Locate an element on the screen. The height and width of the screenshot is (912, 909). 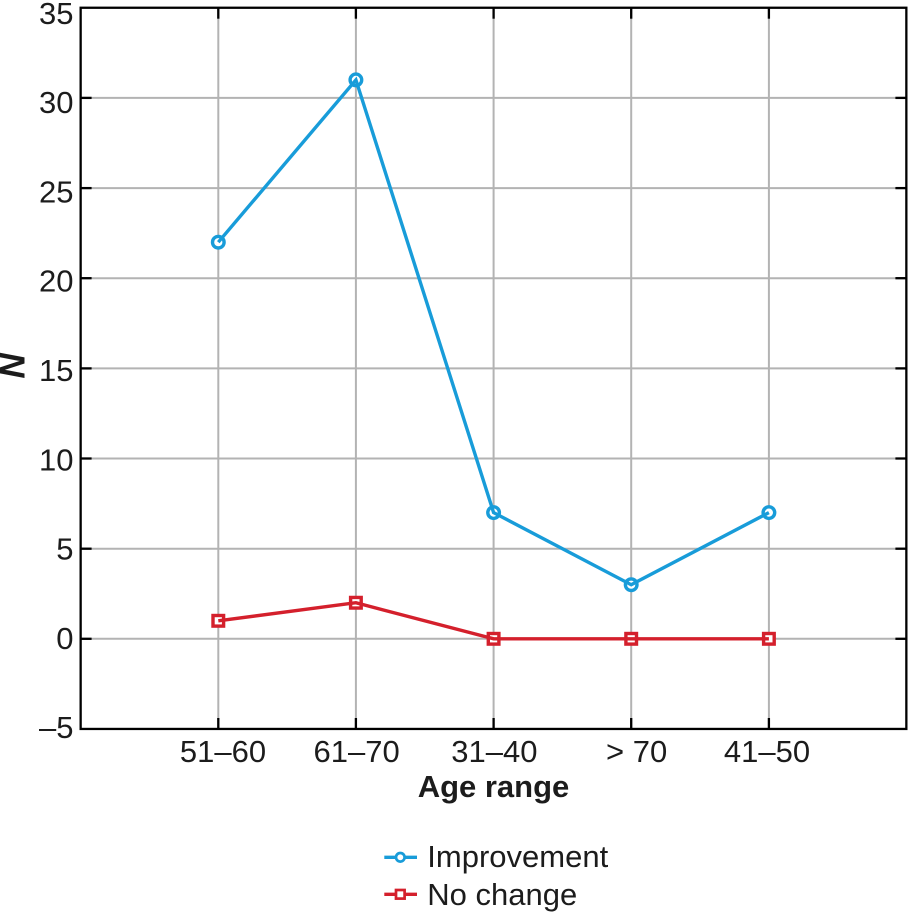
svg-text: 0 is located at coordinates (64, 638).